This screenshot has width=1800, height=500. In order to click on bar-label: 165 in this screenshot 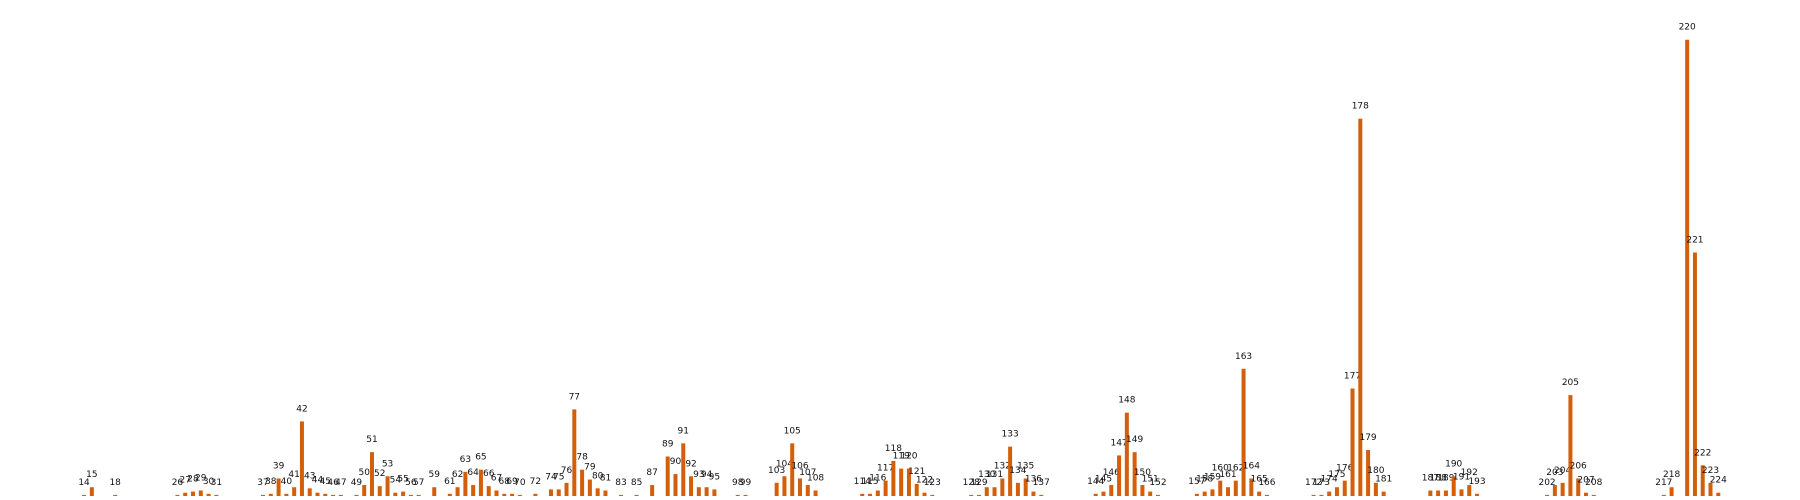, I will do `click(1259, 480)`.